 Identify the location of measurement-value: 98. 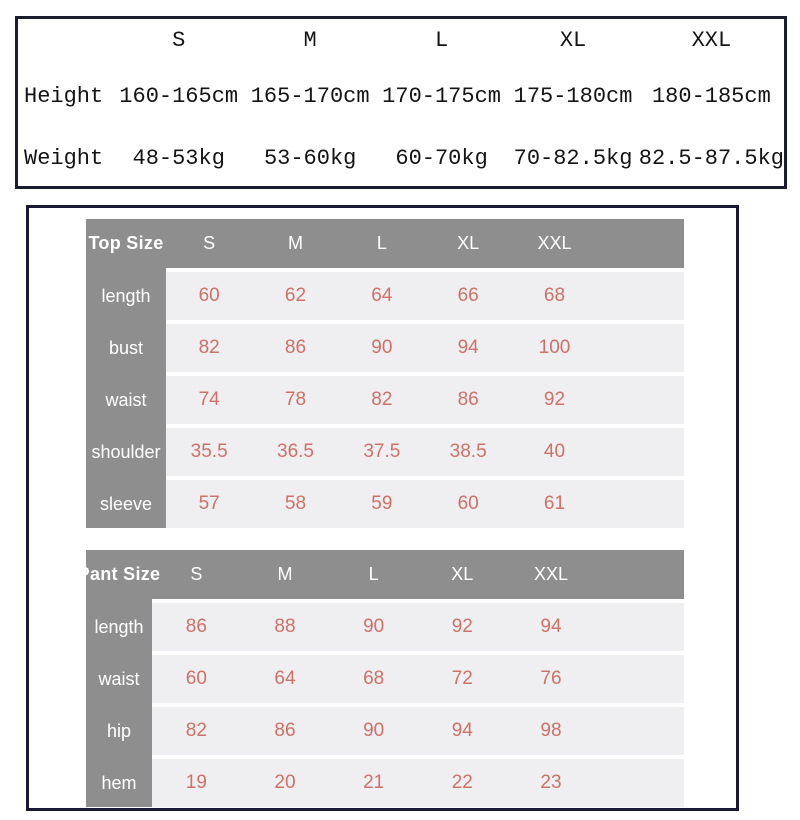
(551, 731).